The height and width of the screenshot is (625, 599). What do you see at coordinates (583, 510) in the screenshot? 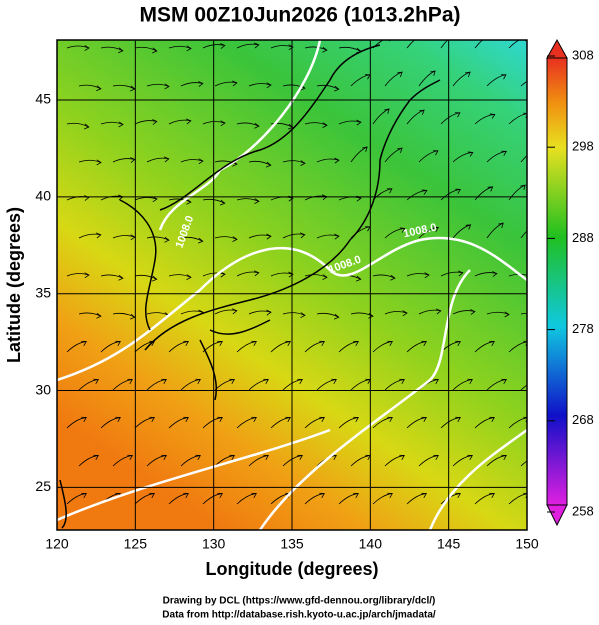
I see `colorbar-tick-label: 258` at bounding box center [583, 510].